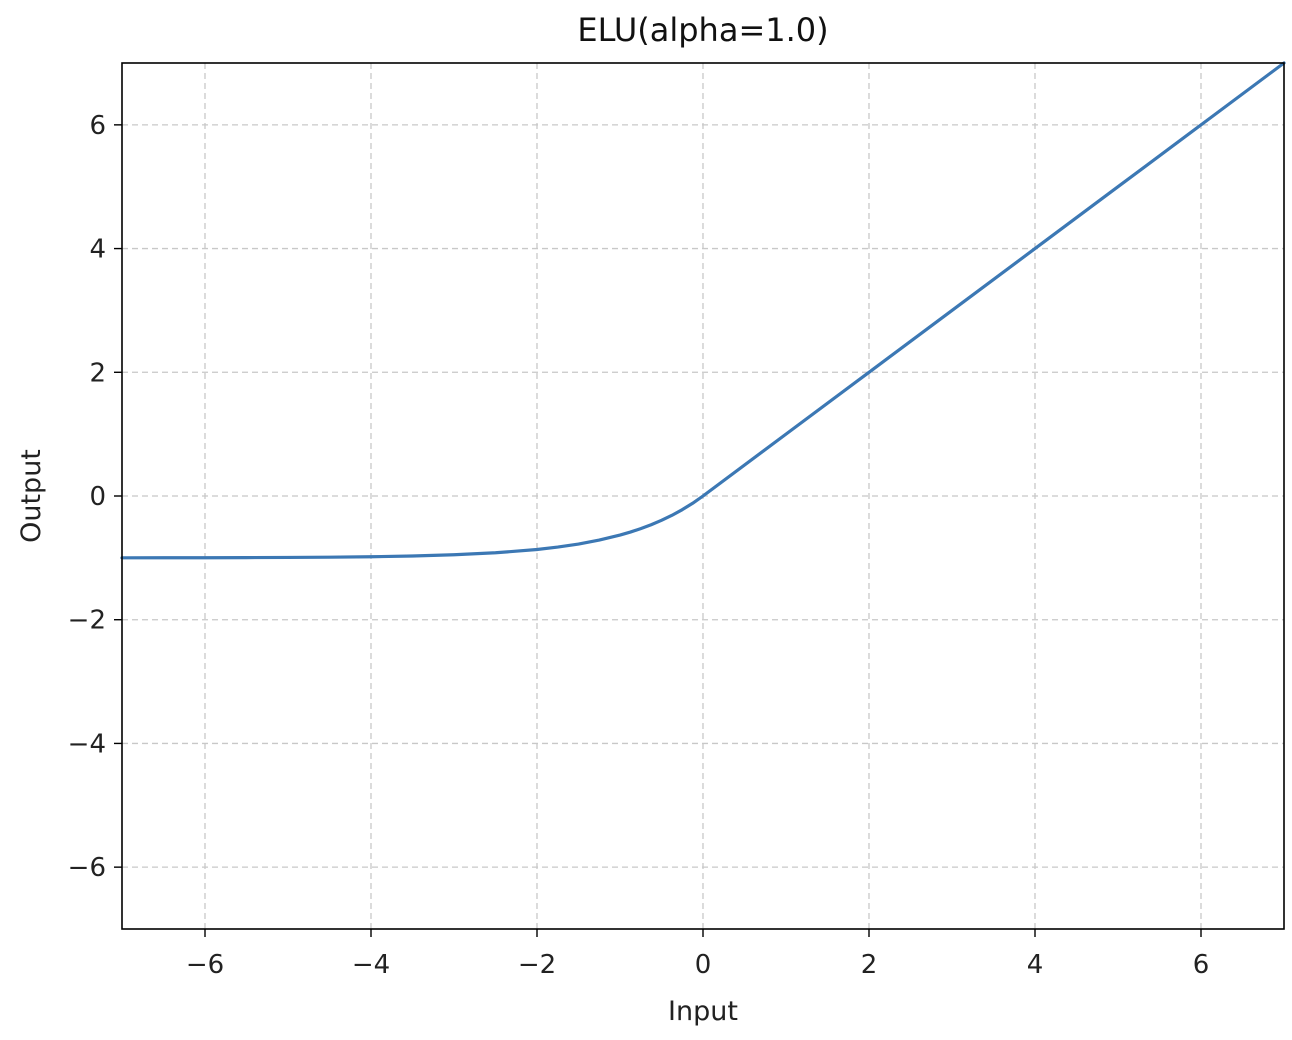 The height and width of the screenshot is (1040, 1292). I want to click on x-tick-label: 2, so click(869, 965).